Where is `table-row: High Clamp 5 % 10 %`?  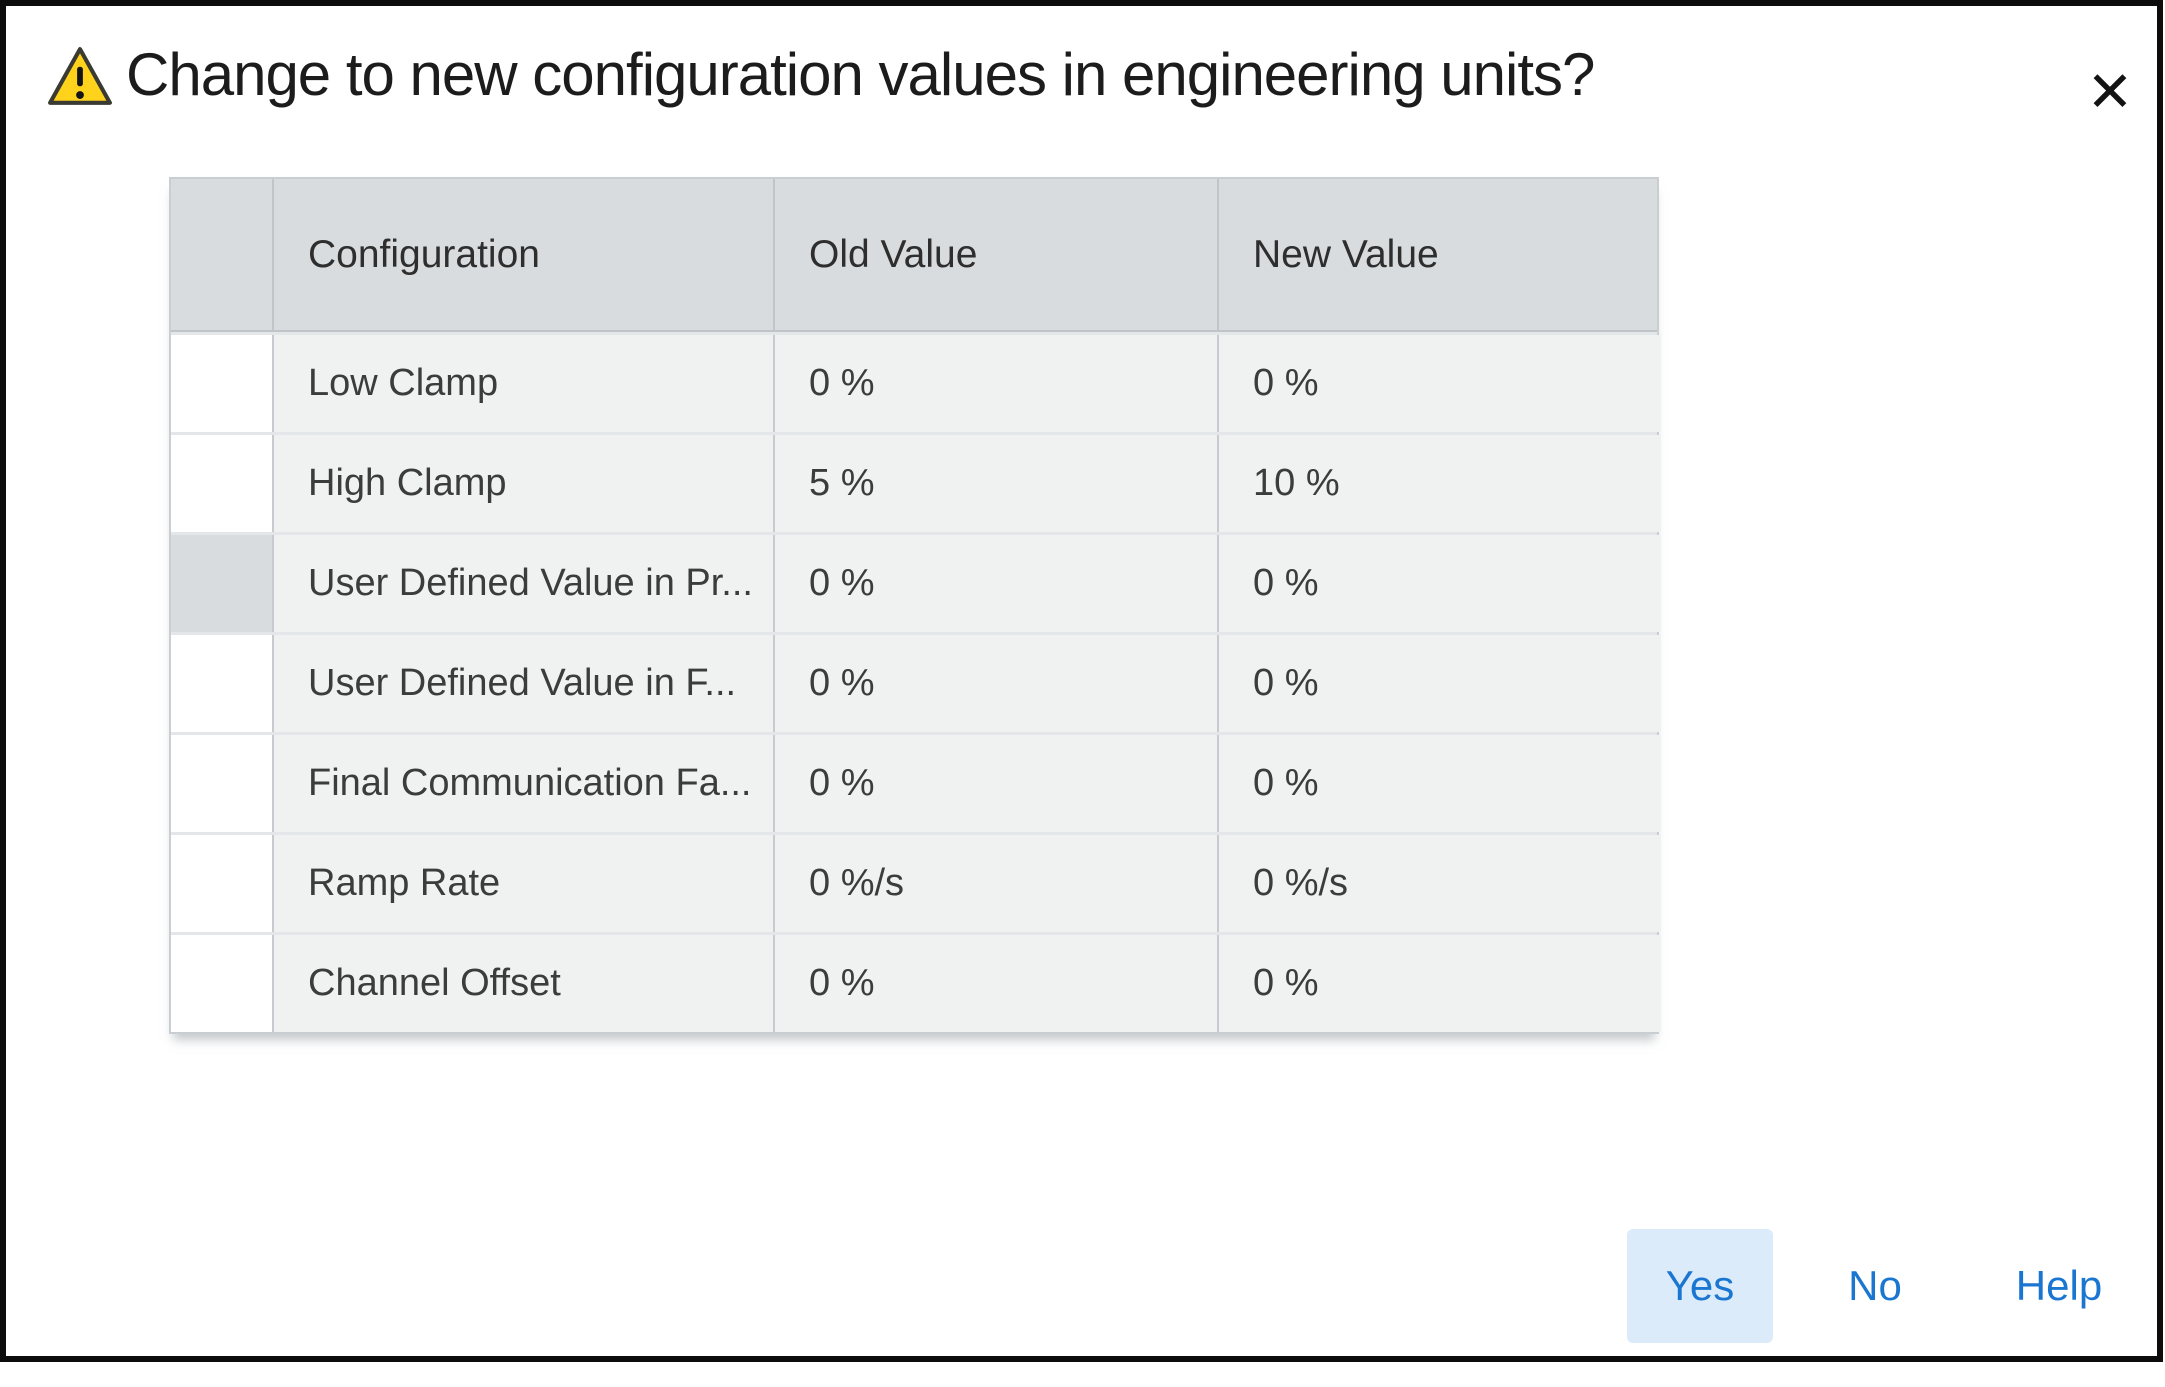
table-row: High Clamp 5 % 10 % is located at coordinates (916, 482).